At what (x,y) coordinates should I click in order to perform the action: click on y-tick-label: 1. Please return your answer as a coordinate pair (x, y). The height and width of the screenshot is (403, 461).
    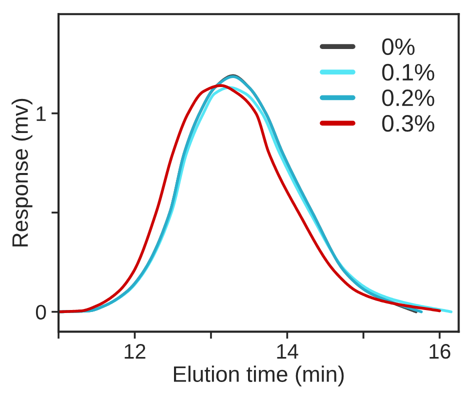
    Looking at the image, I should click on (41, 113).